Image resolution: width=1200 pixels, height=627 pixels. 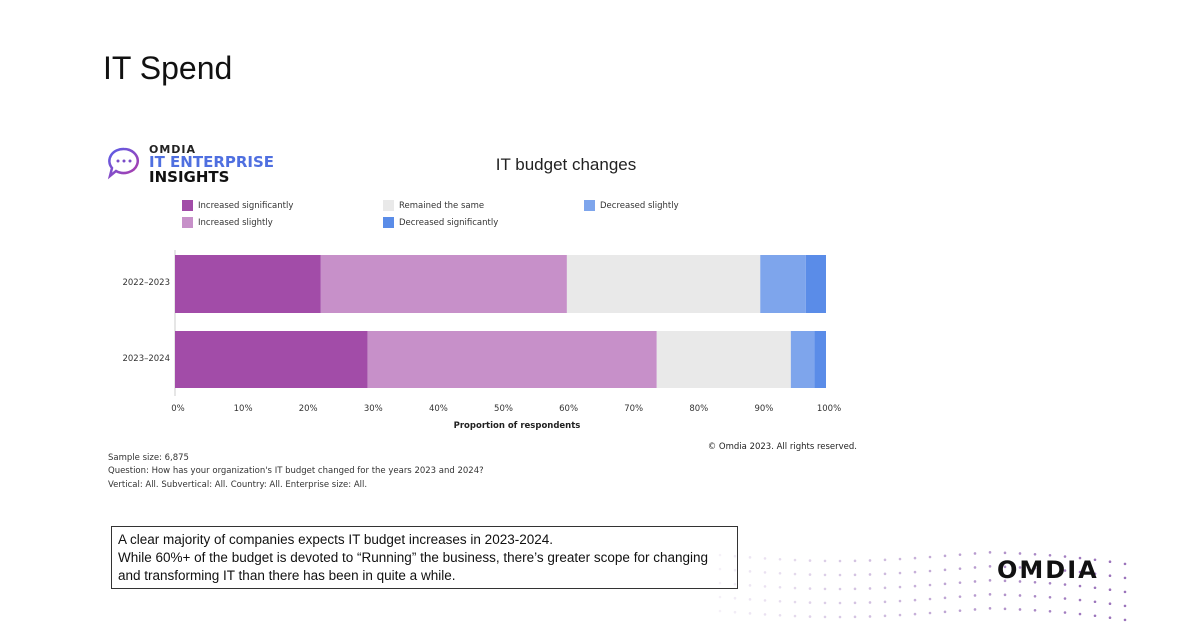 I want to click on x-tick-label: 20%, so click(x=308, y=409).